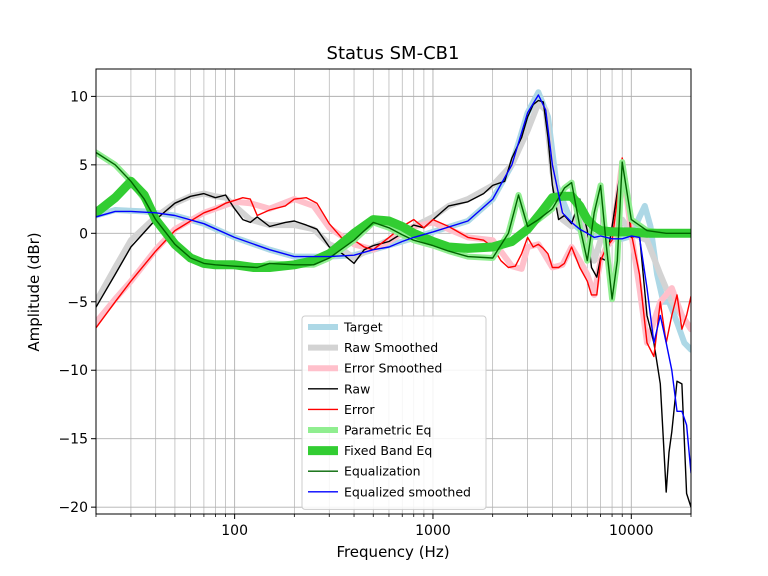 The height and width of the screenshot is (576, 768). Describe the element at coordinates (234, 531) in the screenshot. I see `x-tick-label: 100` at that location.